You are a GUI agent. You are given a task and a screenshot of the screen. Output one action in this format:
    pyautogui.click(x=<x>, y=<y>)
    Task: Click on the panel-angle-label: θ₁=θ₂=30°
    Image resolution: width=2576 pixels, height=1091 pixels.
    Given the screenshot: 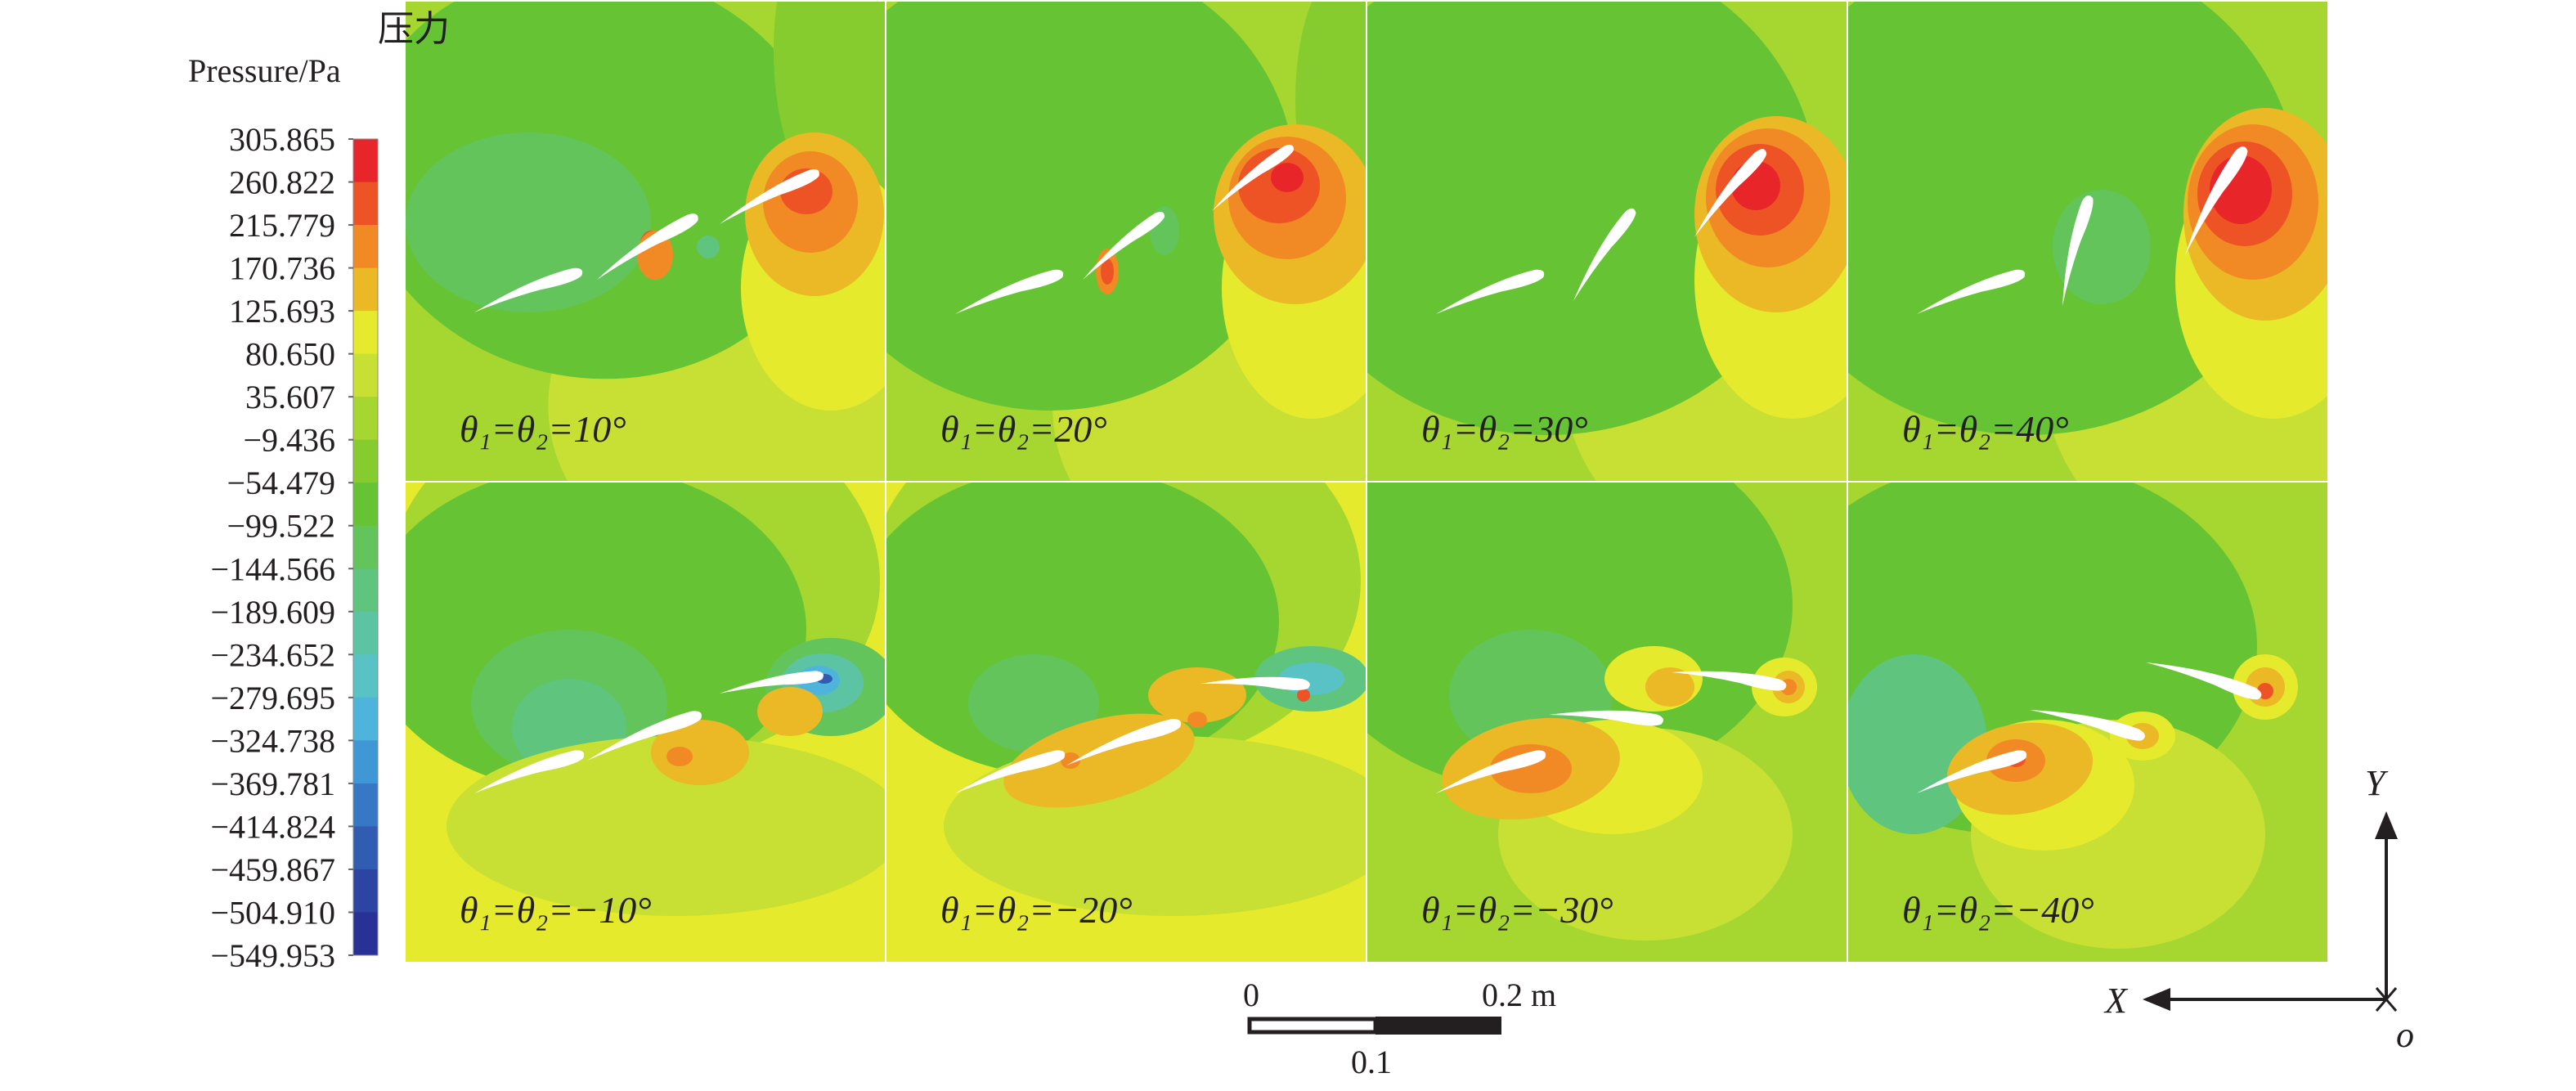 What is the action you would take?
    pyautogui.click(x=1505, y=429)
    